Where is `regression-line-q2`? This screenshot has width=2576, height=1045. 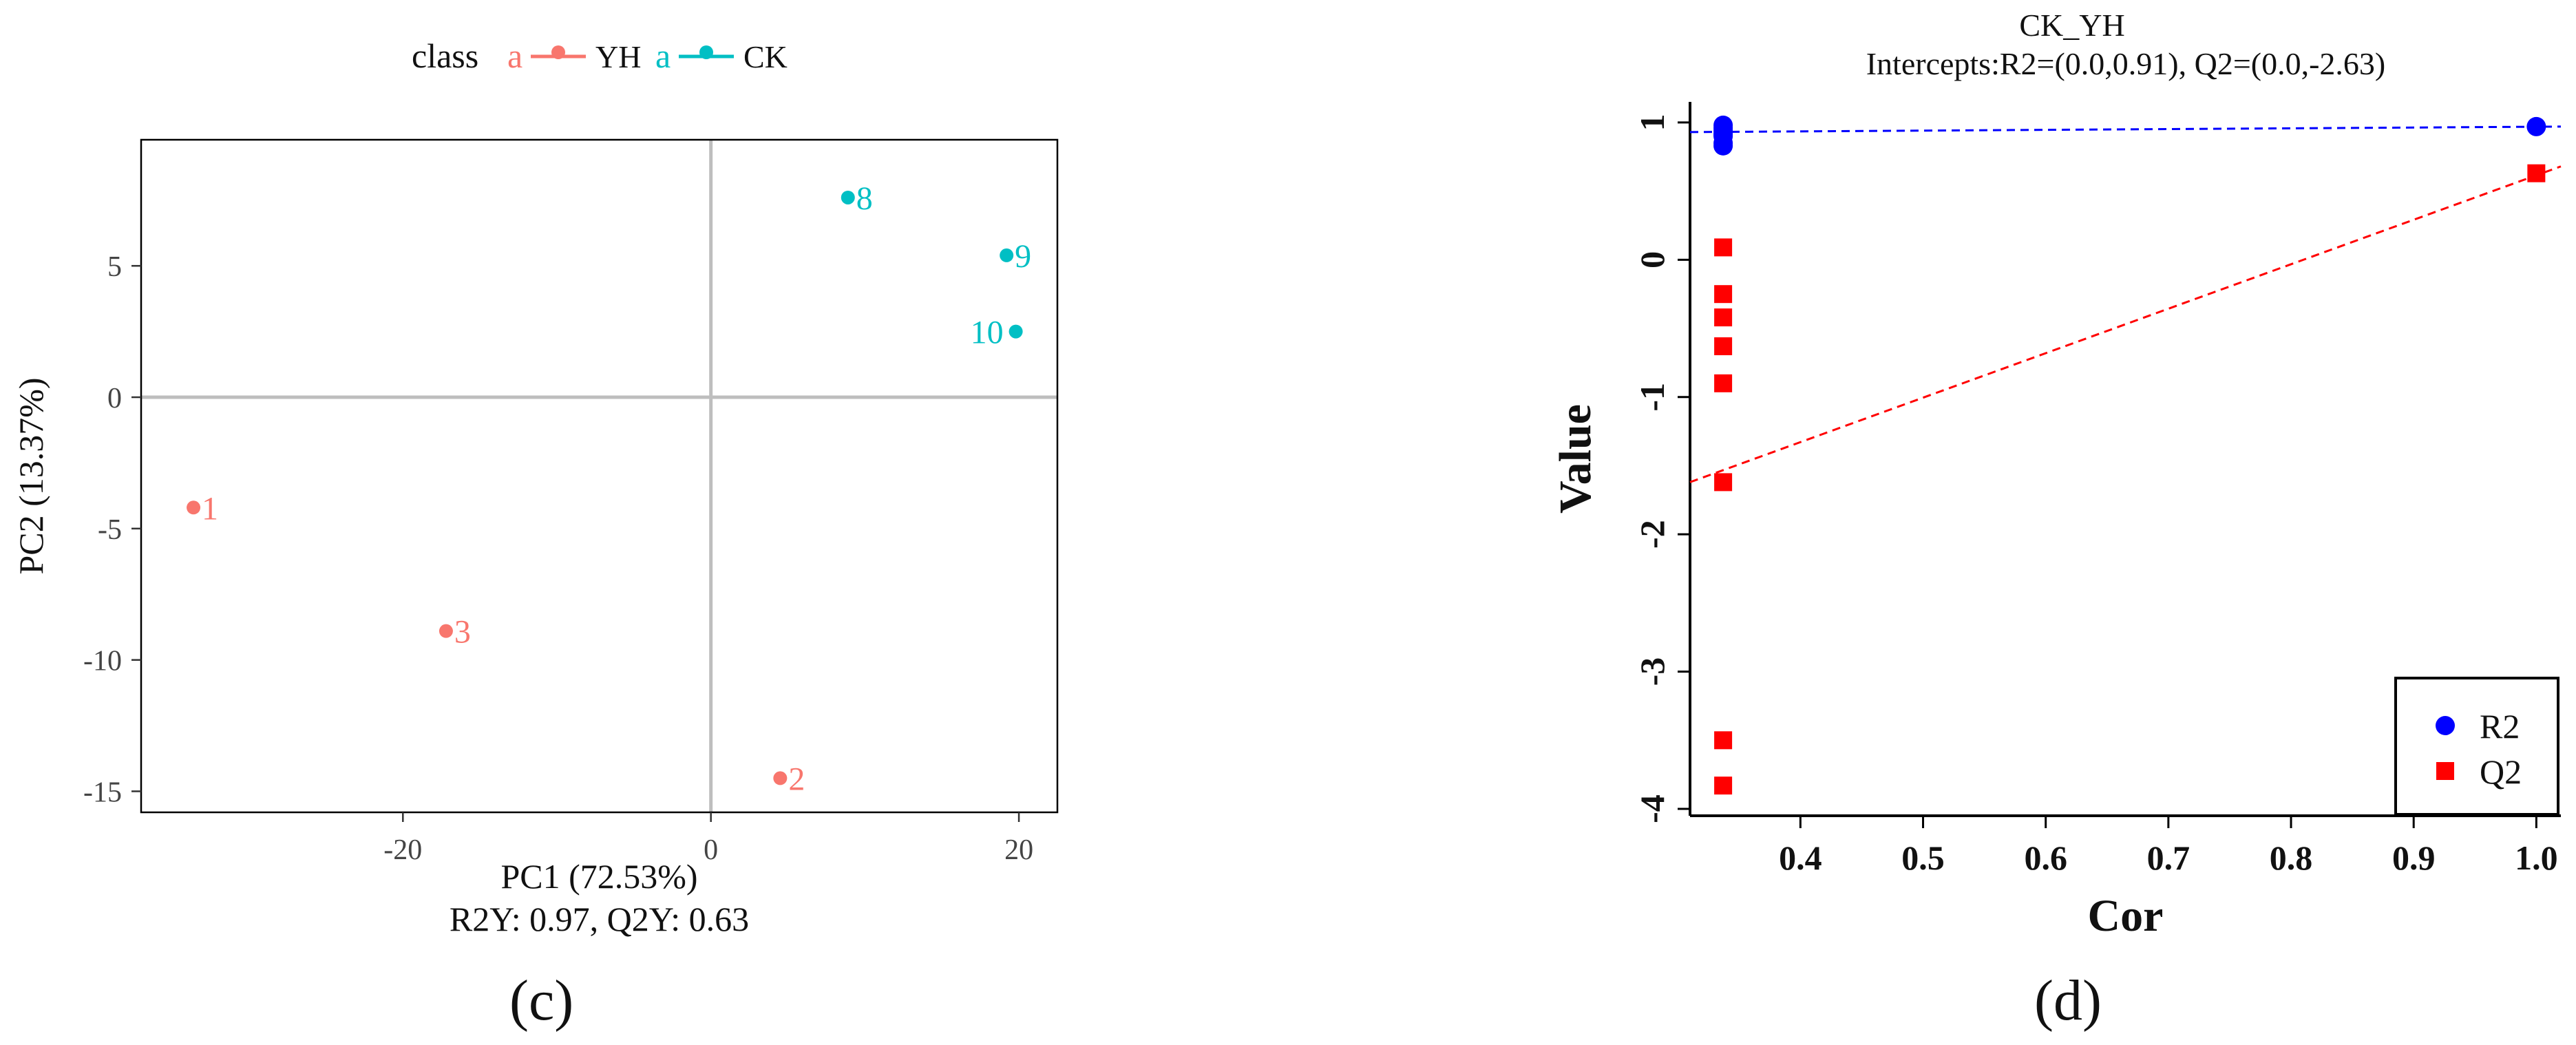
regression-line-q2 is located at coordinates (2125, 324).